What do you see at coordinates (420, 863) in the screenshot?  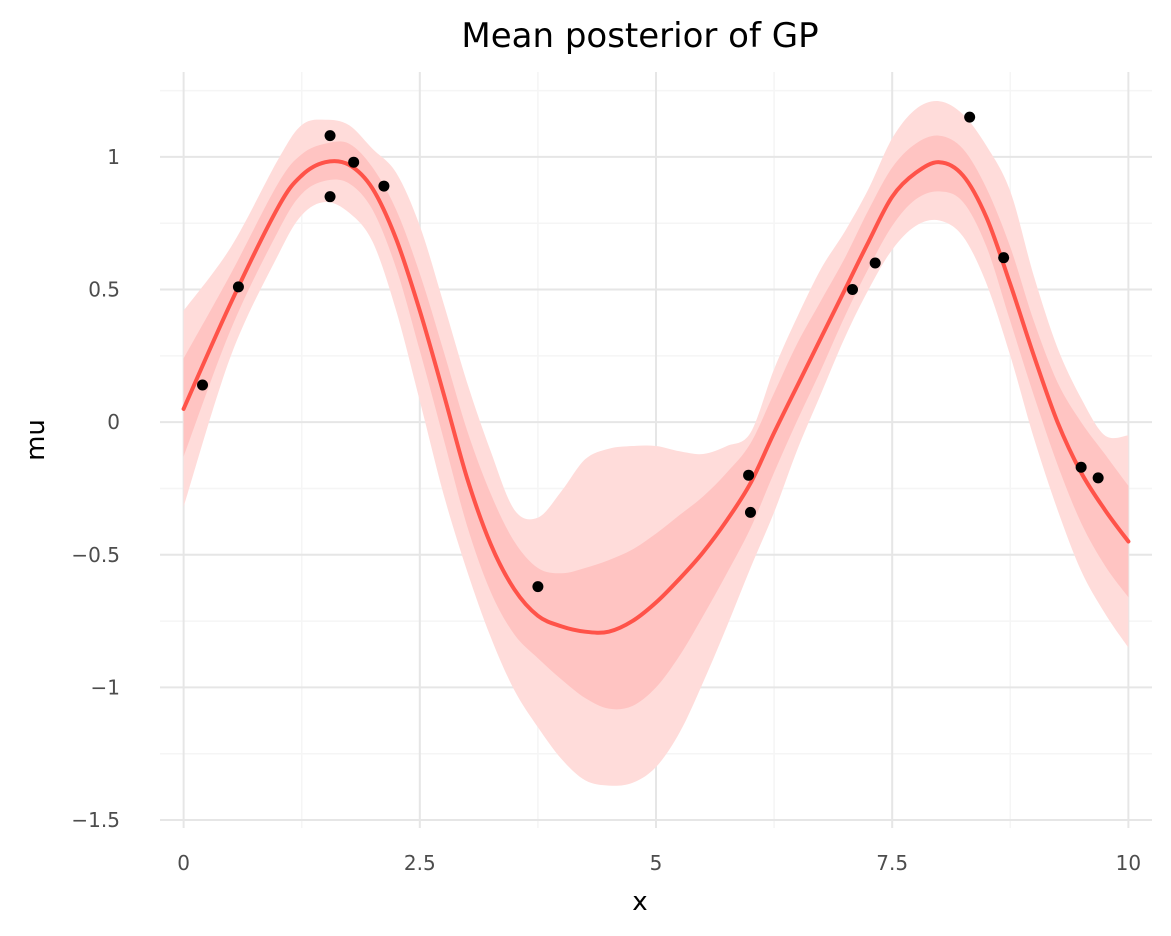 I see `x-tick-label: 2.5` at bounding box center [420, 863].